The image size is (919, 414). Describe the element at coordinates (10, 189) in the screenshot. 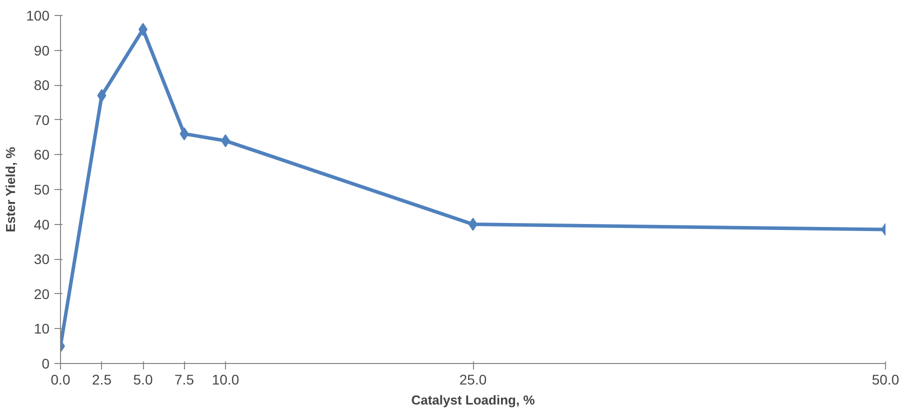

I see `y-axis-title: Ester Yield, %` at that location.